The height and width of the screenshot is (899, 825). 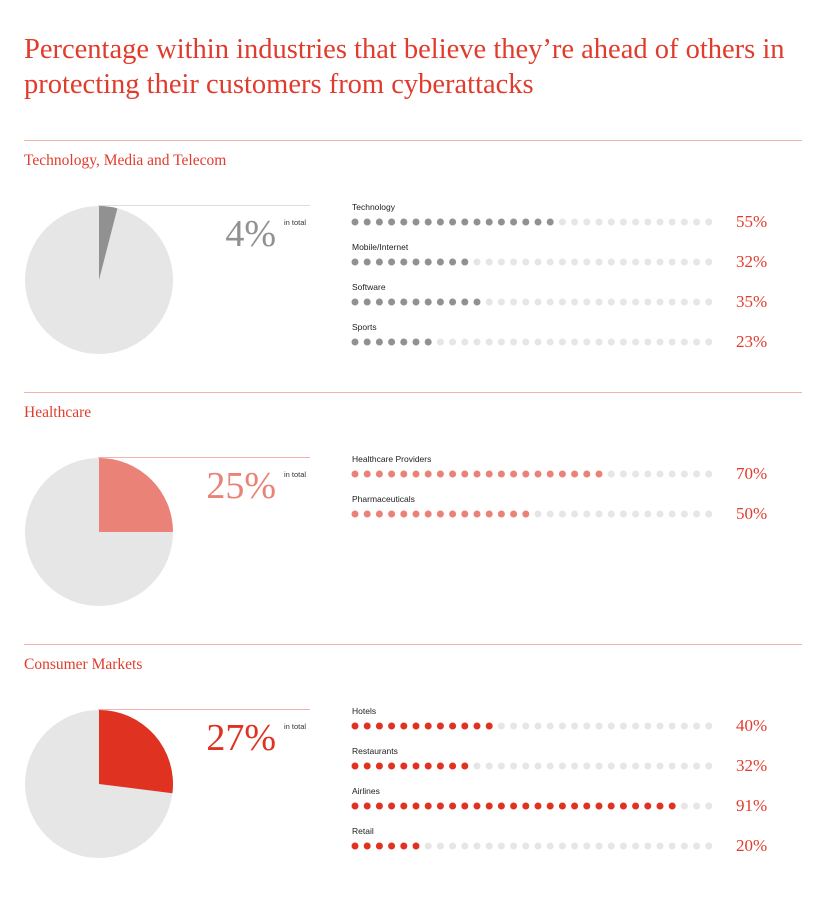 What do you see at coordinates (380, 247) in the screenshot?
I see `row-label: Mobile/Internet` at bounding box center [380, 247].